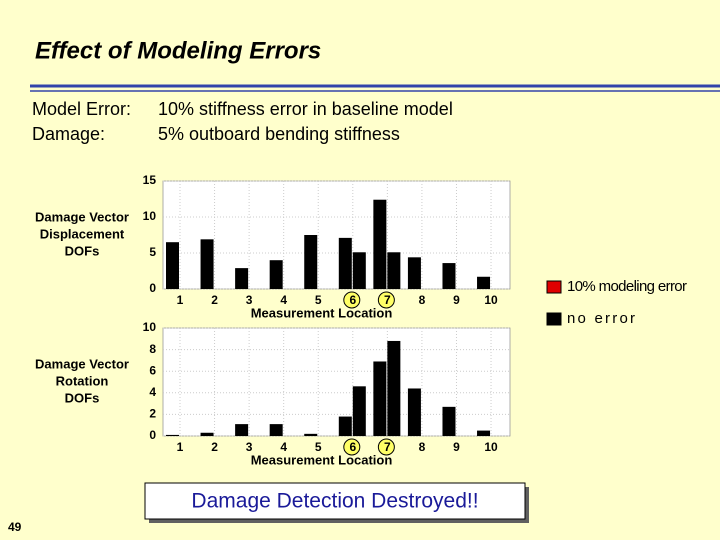 The height and width of the screenshot is (540, 720). I want to click on line-label: Damage:, so click(68, 134).